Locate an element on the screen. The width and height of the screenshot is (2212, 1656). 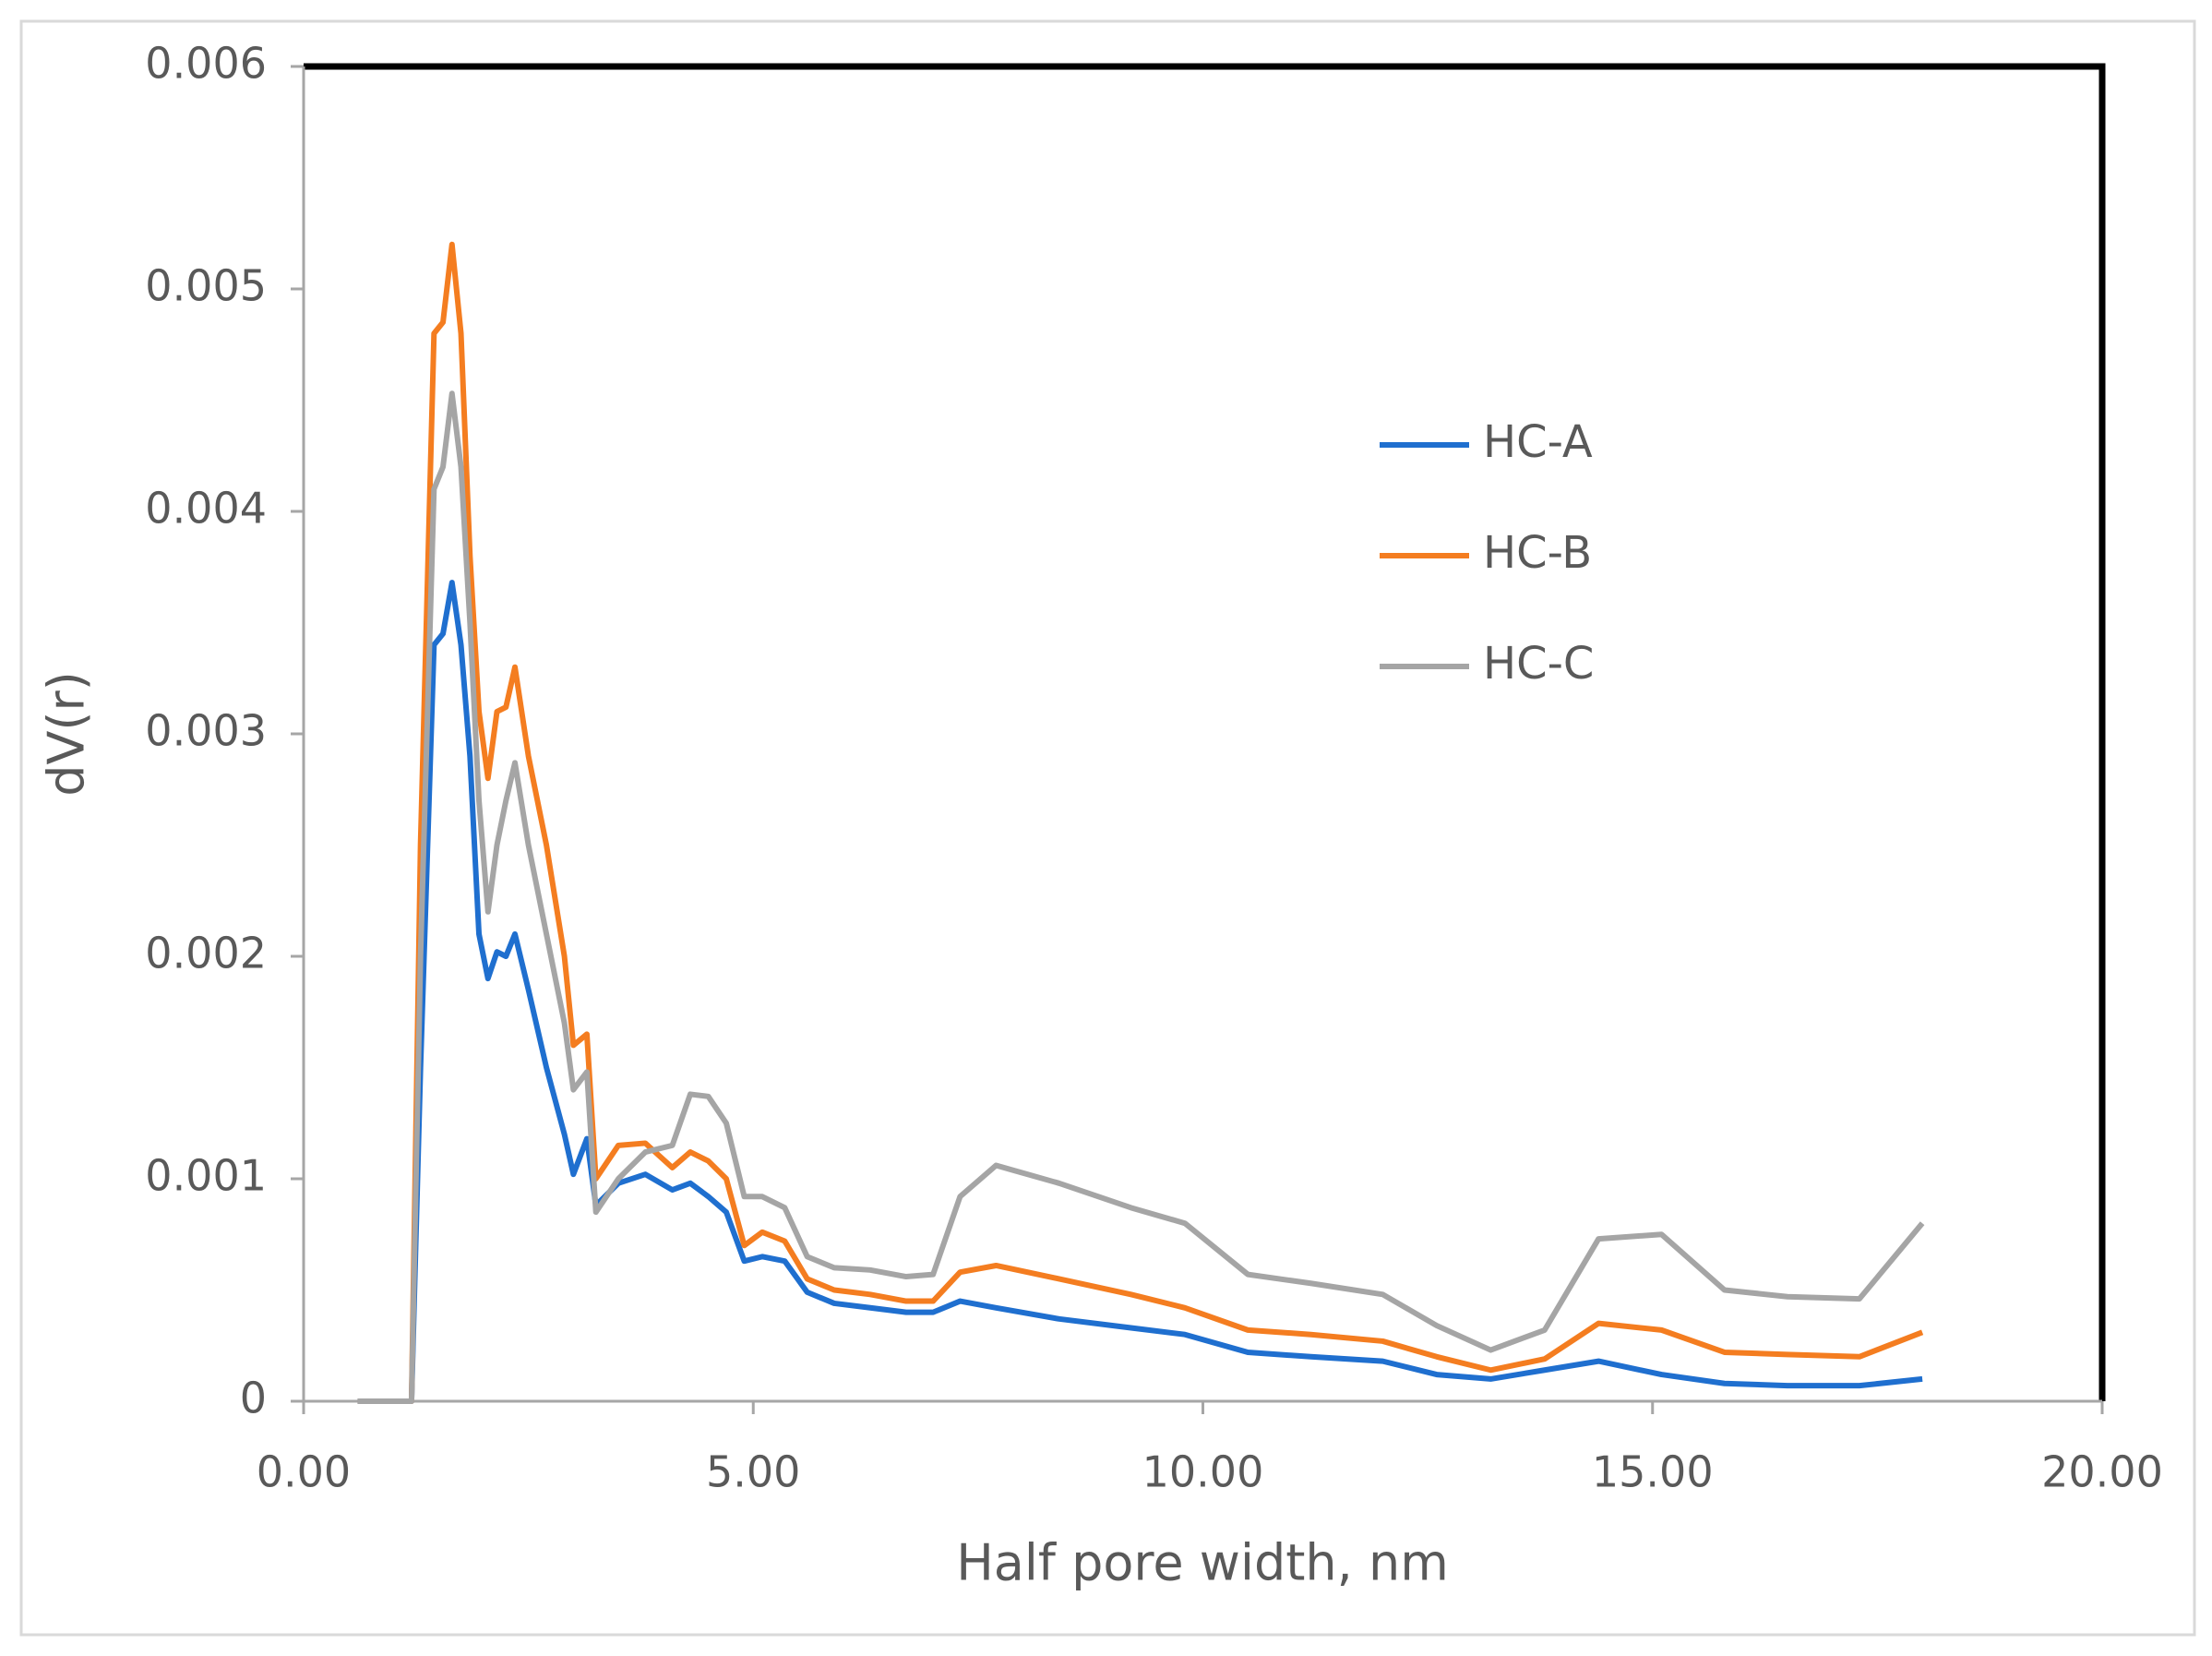
legend-label: HC-A is located at coordinates (1538, 442).